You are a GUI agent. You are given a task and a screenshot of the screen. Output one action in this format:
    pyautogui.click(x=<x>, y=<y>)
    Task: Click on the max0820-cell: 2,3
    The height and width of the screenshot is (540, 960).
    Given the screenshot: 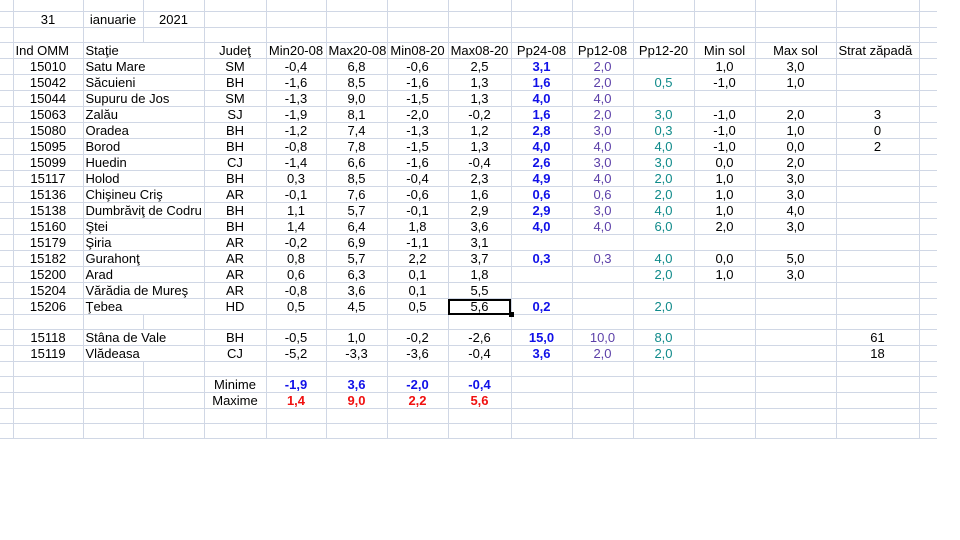 What is the action you would take?
    pyautogui.click(x=479, y=178)
    